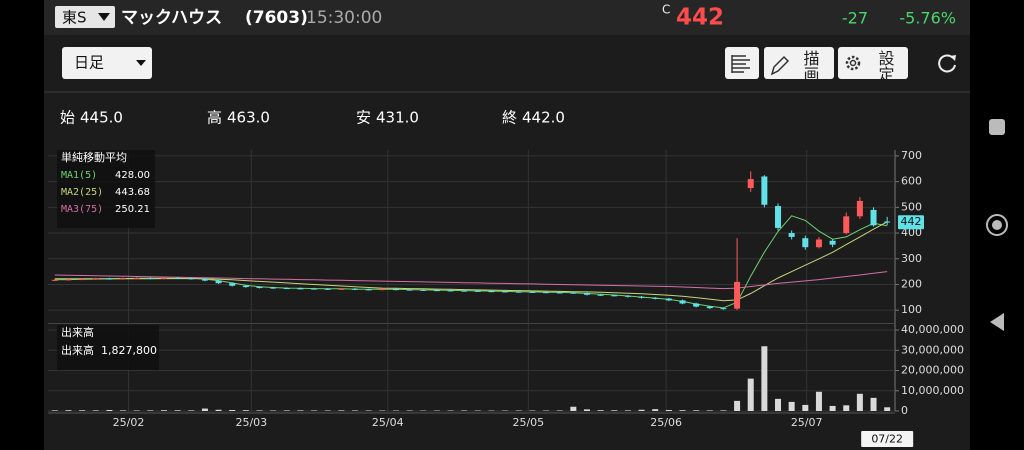 Image resolution: width=1024 pixels, height=450 pixels. I want to click on nav-home, so click(997, 225).